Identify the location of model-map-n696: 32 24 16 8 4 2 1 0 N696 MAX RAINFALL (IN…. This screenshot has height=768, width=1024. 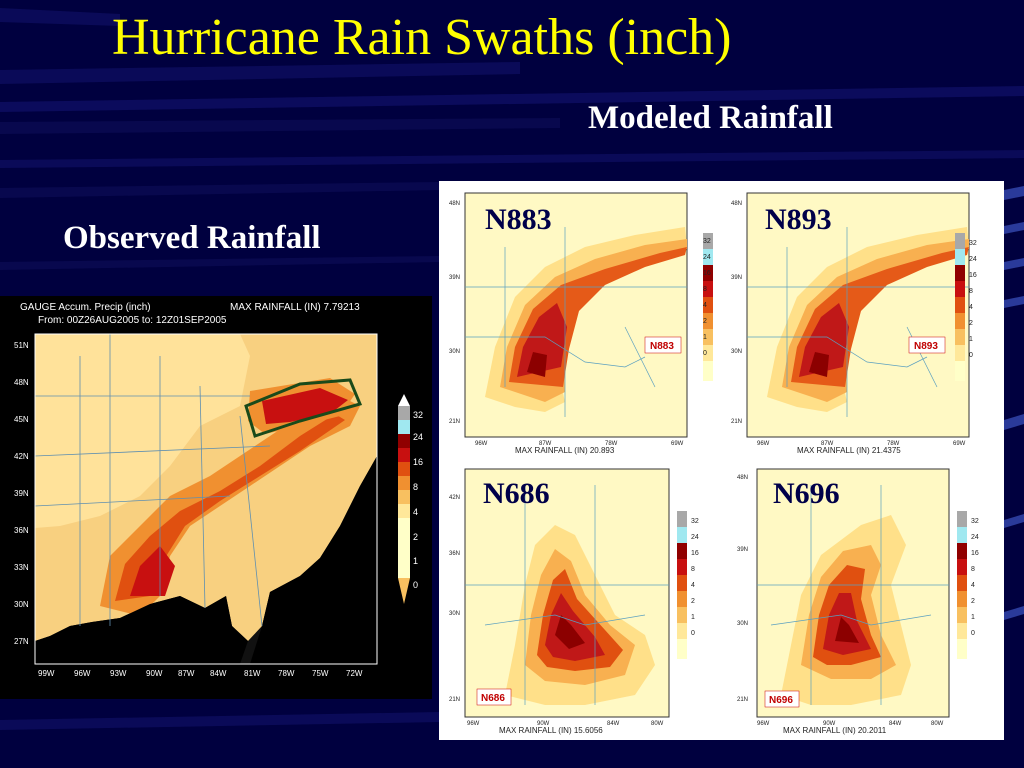
(858, 601).